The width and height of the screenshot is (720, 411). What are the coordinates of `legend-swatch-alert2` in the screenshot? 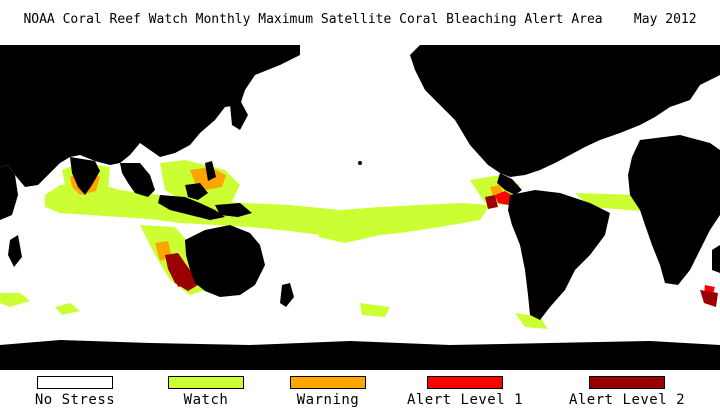 It's located at (627, 382).